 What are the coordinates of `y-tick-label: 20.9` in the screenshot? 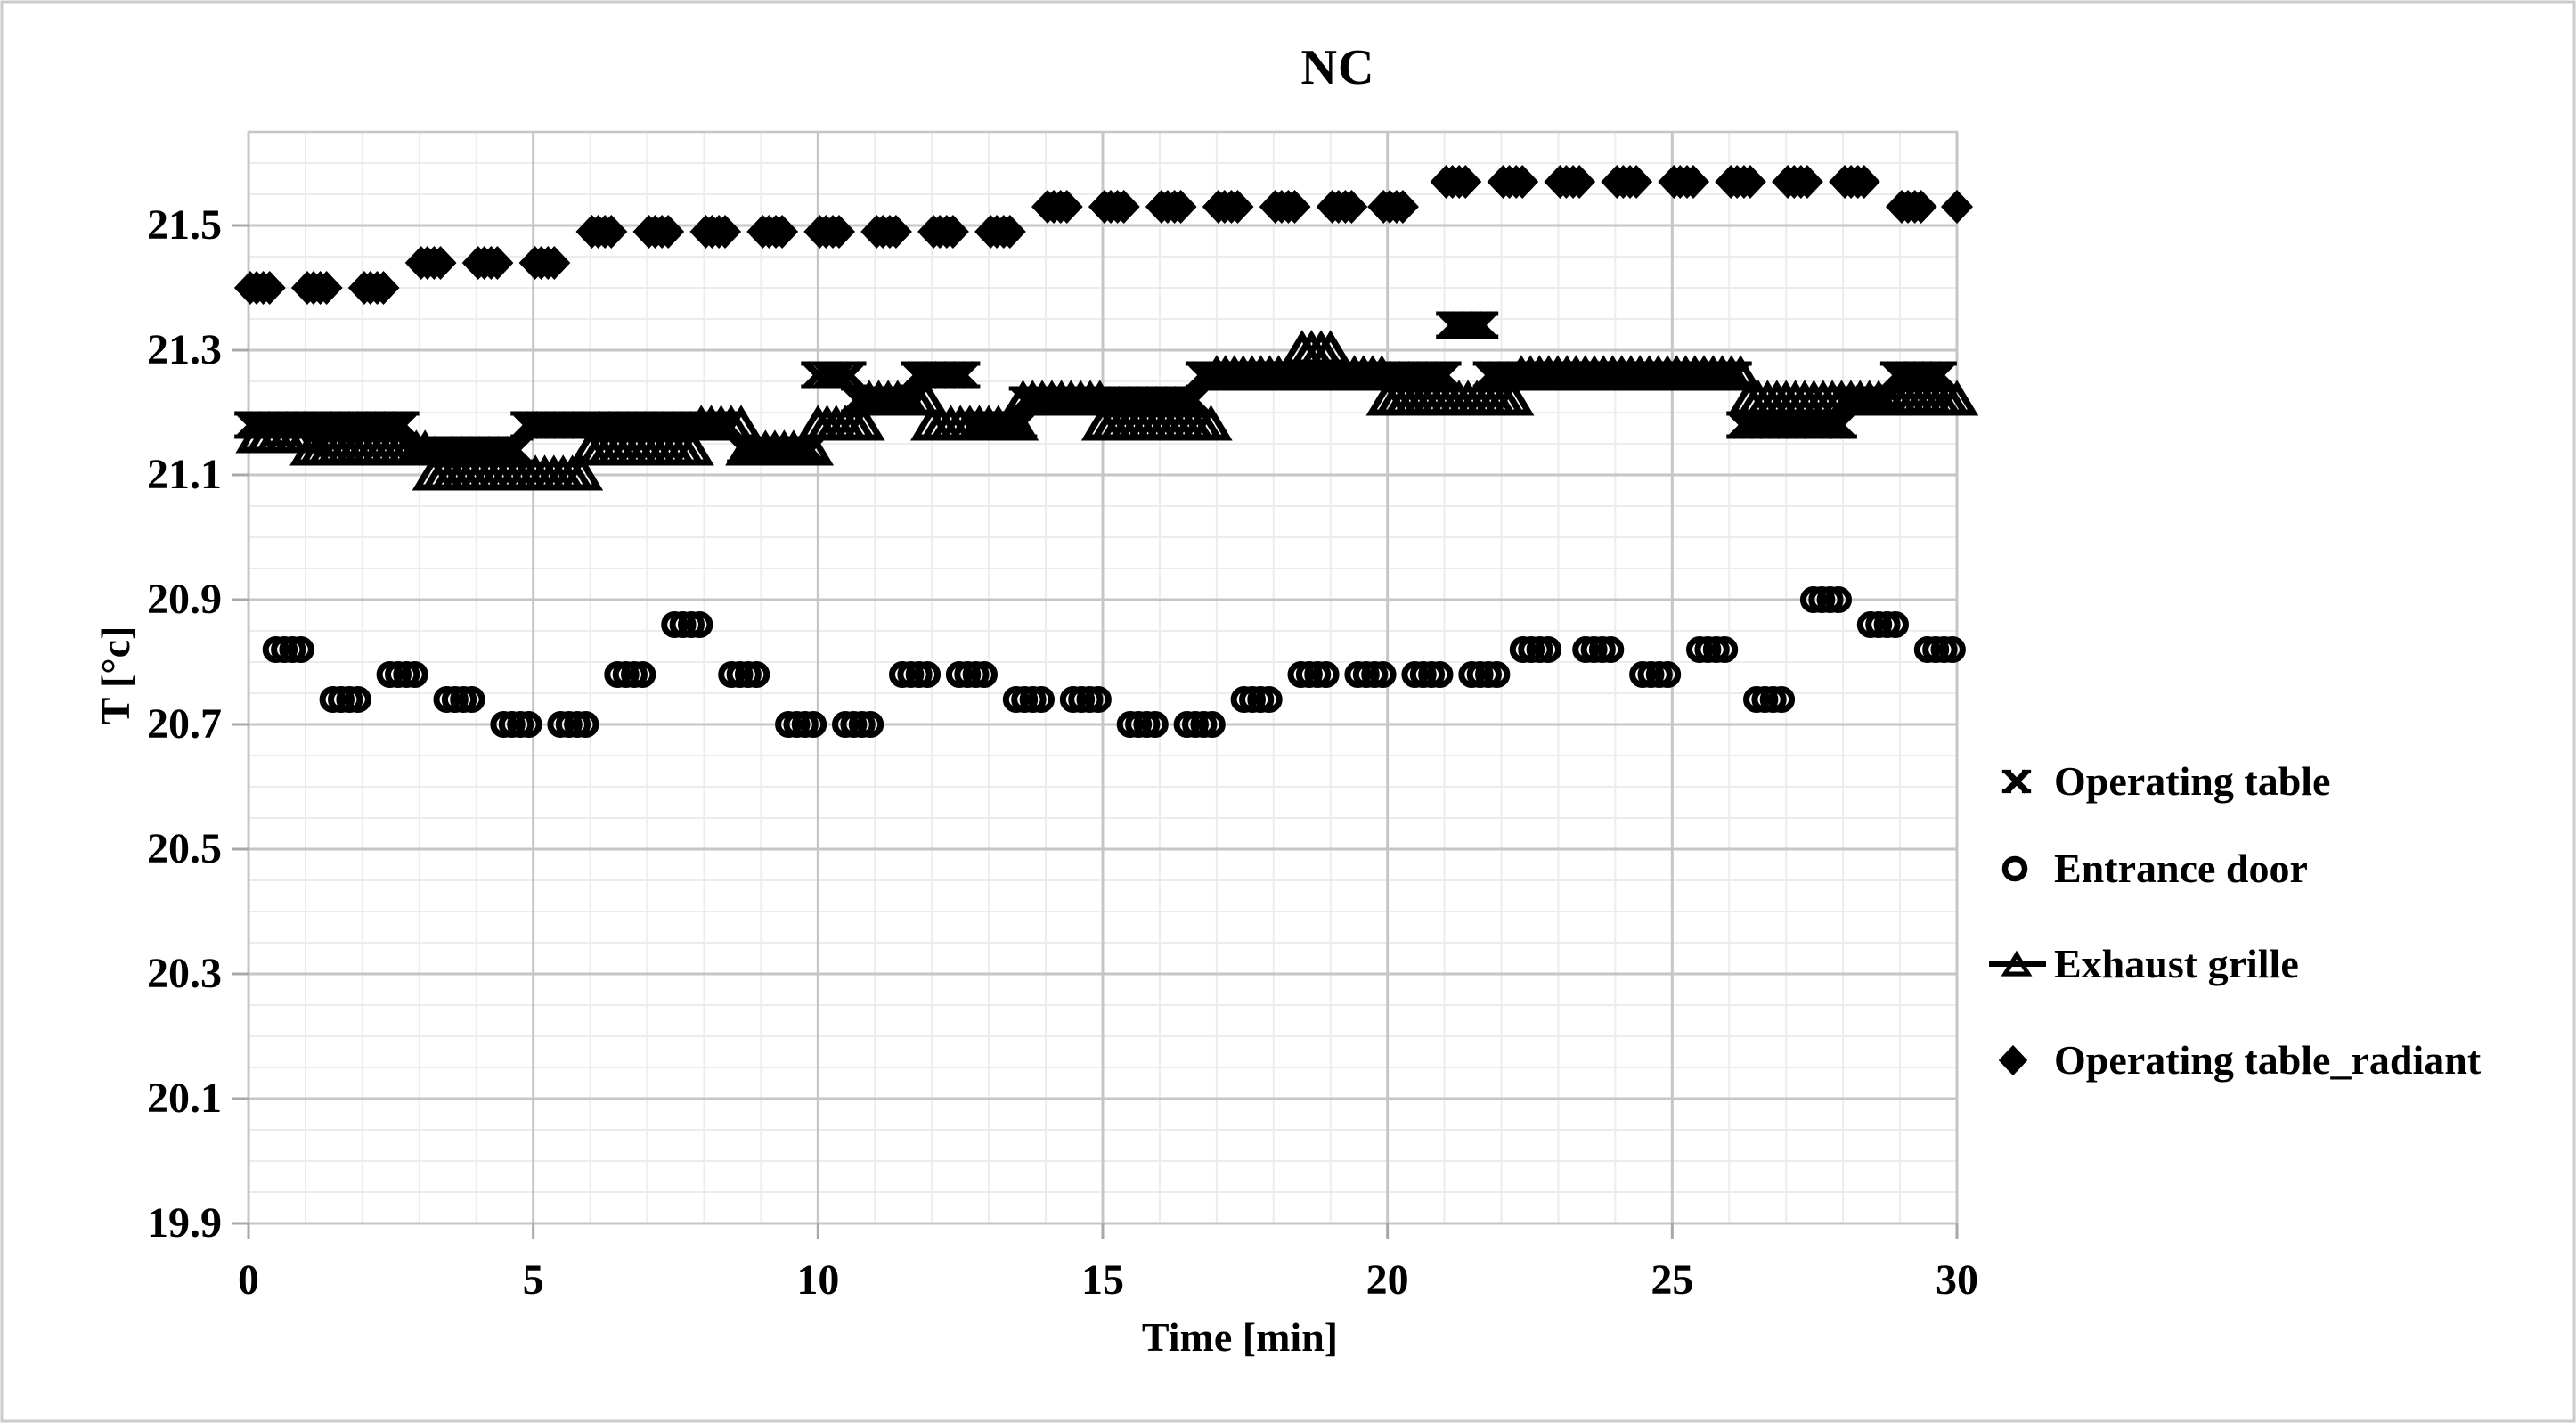 It's located at (185, 599).